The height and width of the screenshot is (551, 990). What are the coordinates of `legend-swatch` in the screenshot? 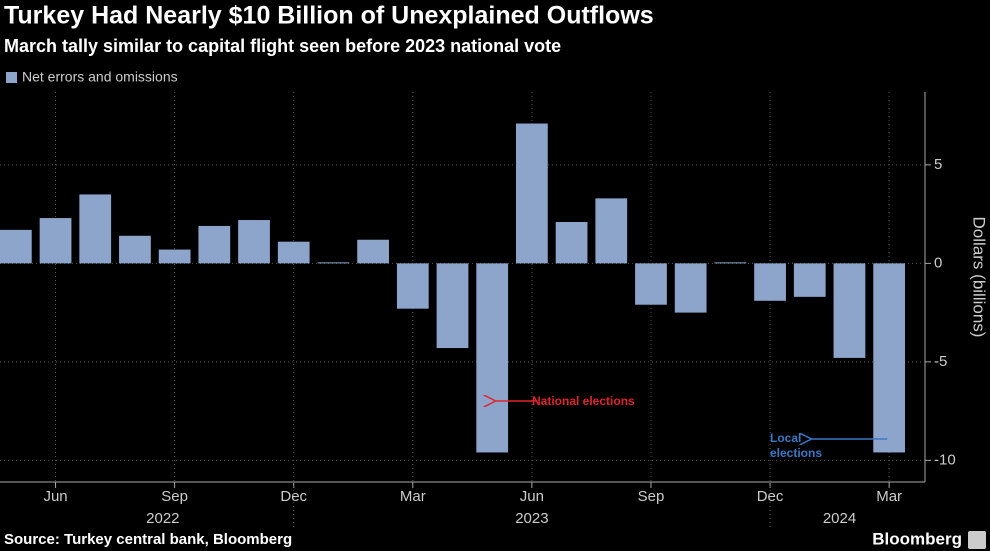 It's located at (11, 77).